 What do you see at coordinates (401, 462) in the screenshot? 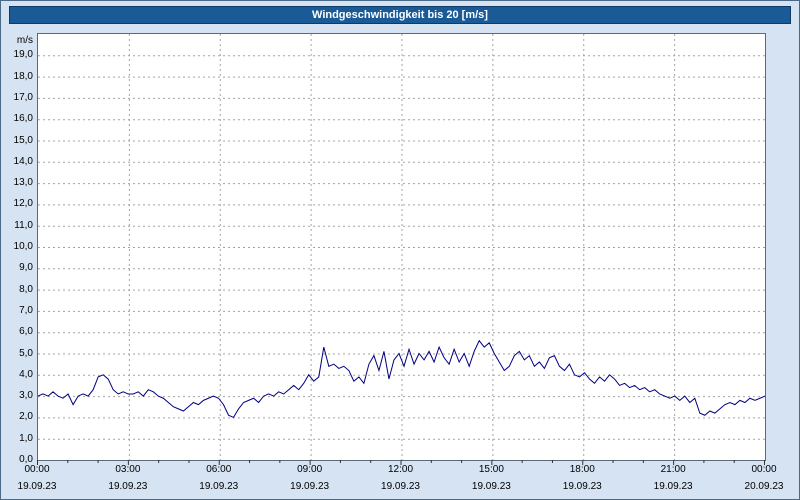
I see `x-axis-ticks` at bounding box center [401, 462].